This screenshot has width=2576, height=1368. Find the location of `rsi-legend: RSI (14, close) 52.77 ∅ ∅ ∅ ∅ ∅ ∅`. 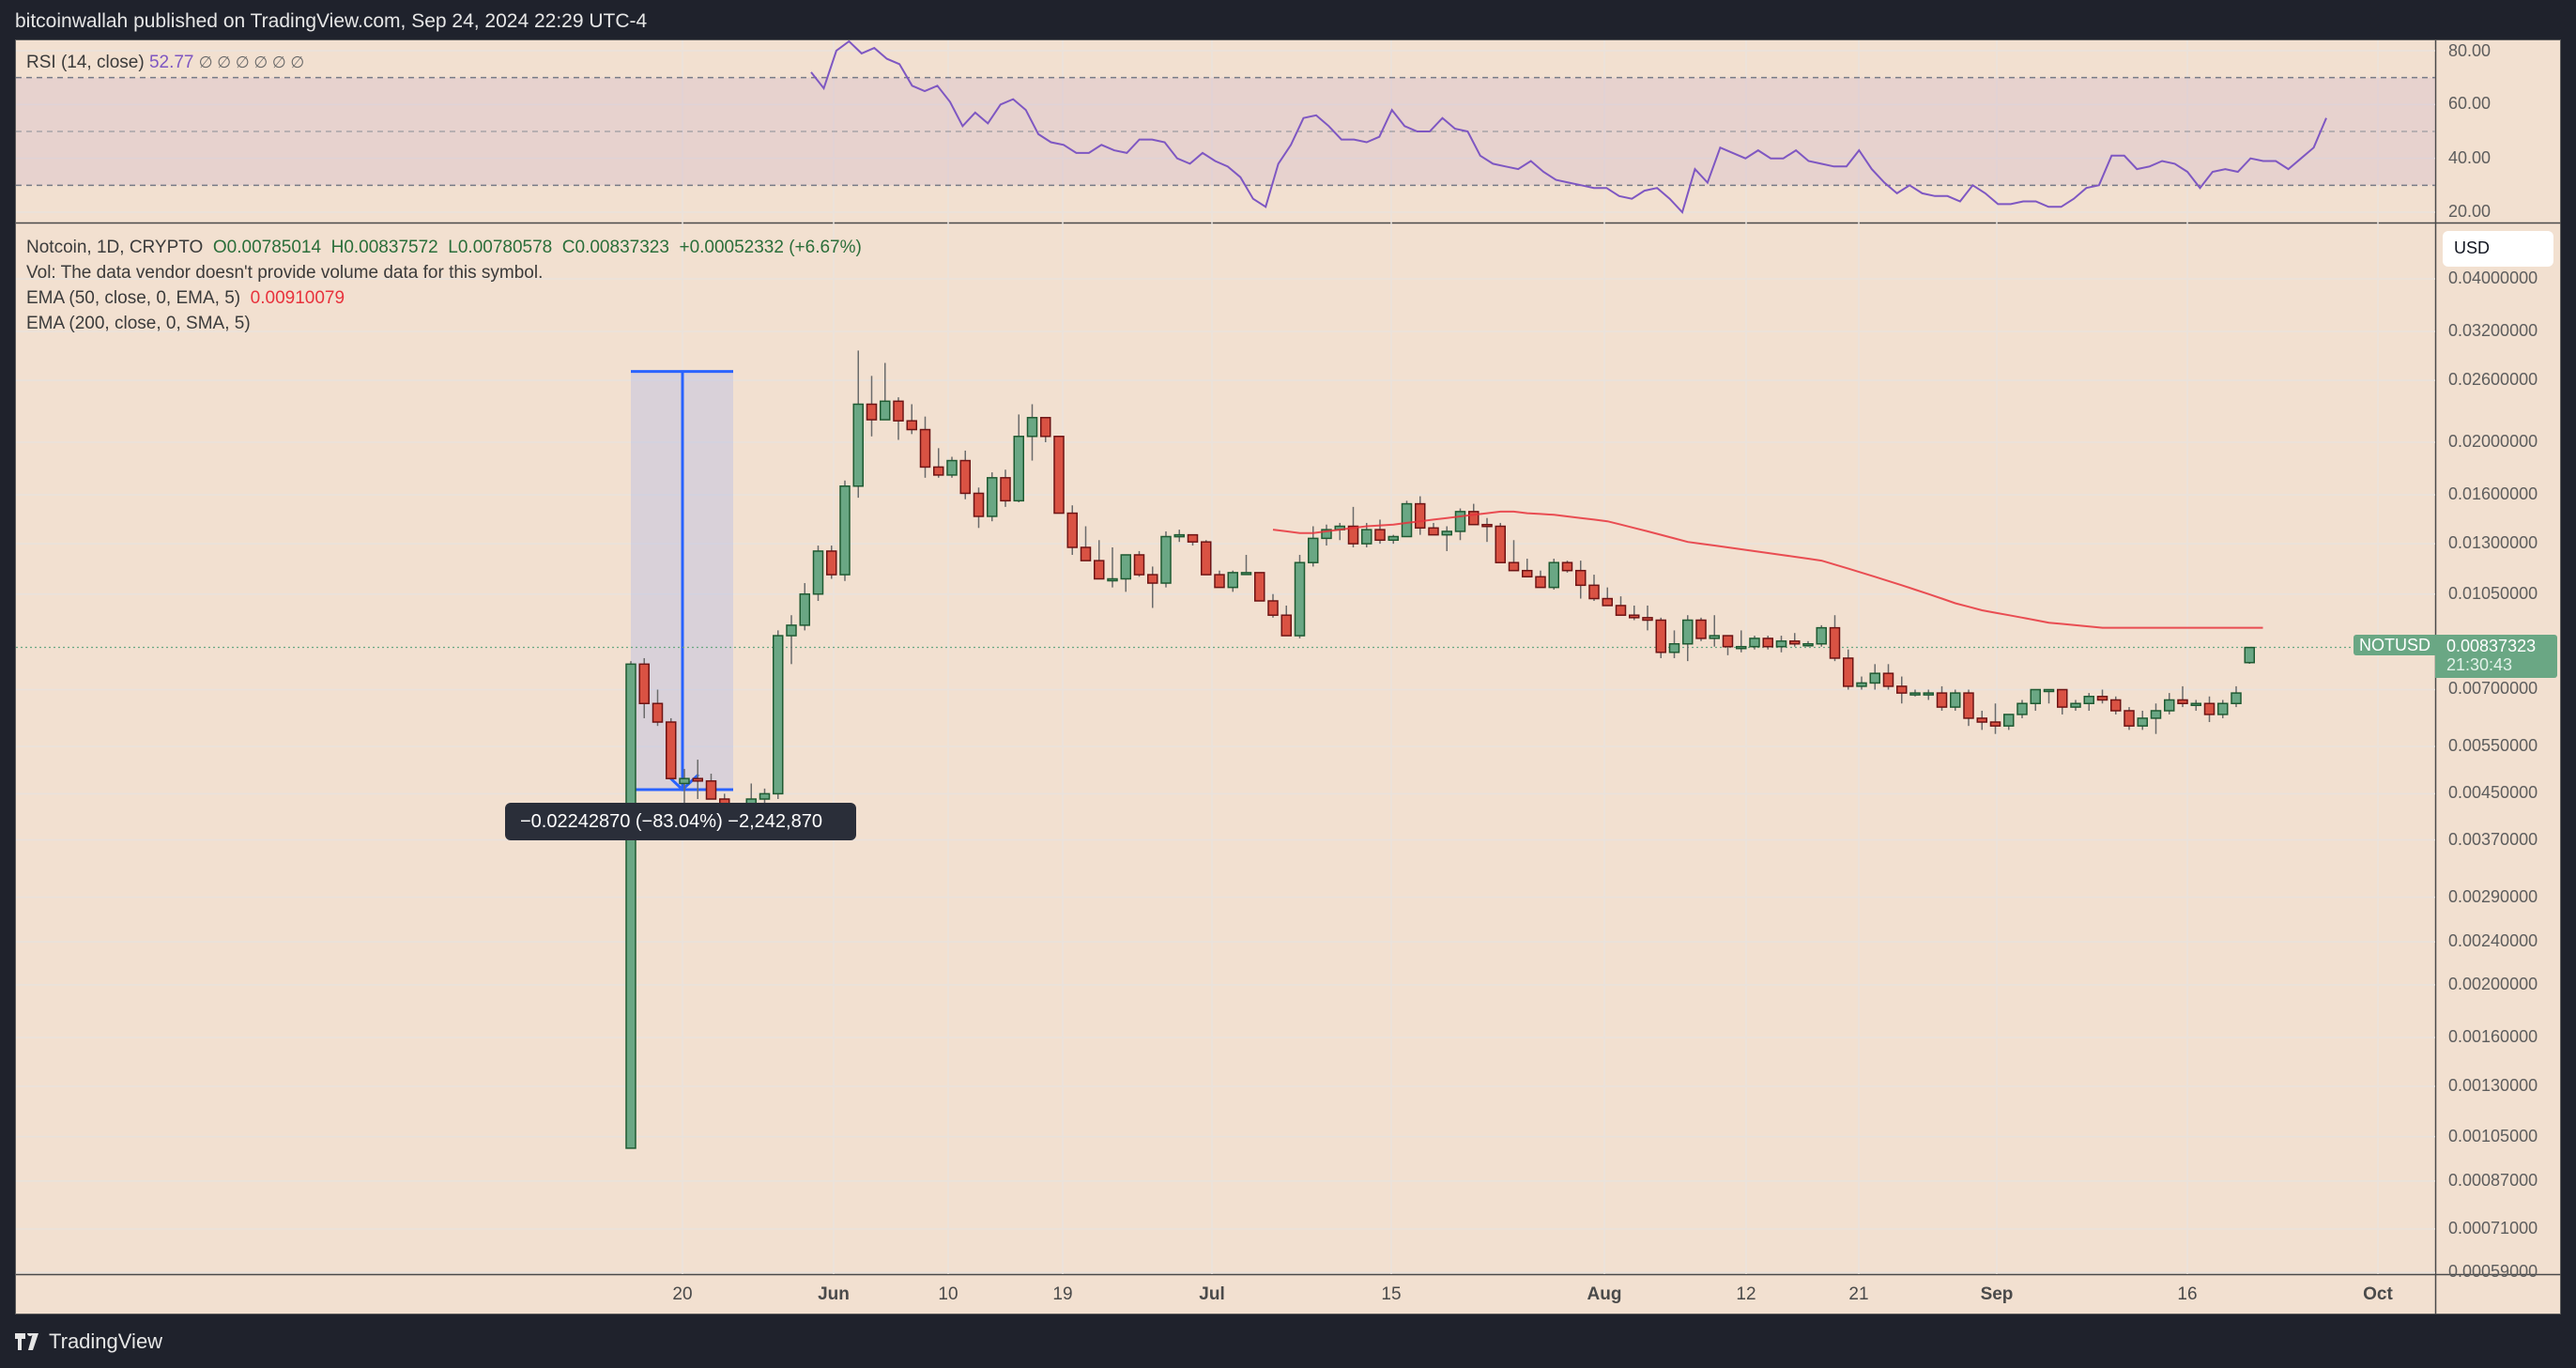

rsi-legend: RSI (14, close) 52.77 ∅ ∅ ∅ ∅ ∅ ∅ is located at coordinates (165, 63).